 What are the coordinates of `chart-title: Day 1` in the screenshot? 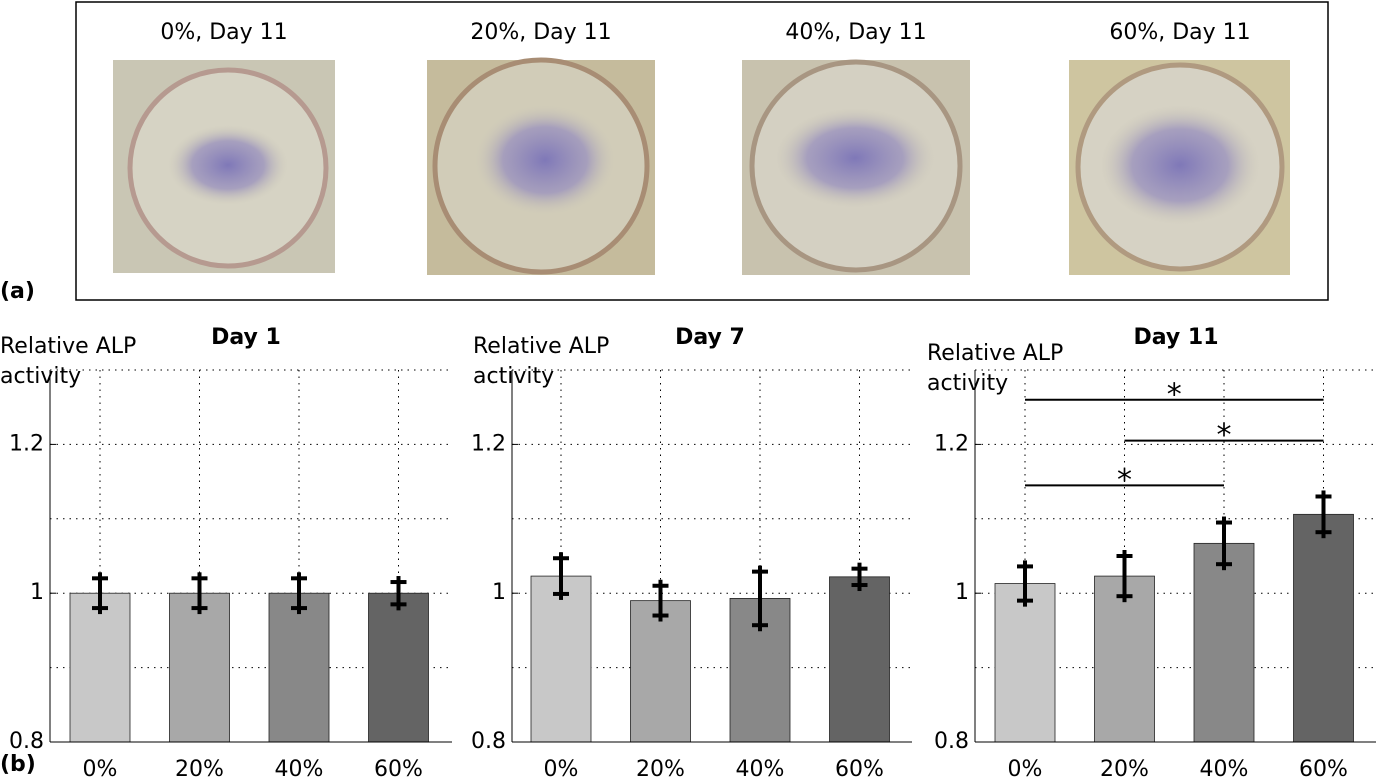 It's located at (246, 337).